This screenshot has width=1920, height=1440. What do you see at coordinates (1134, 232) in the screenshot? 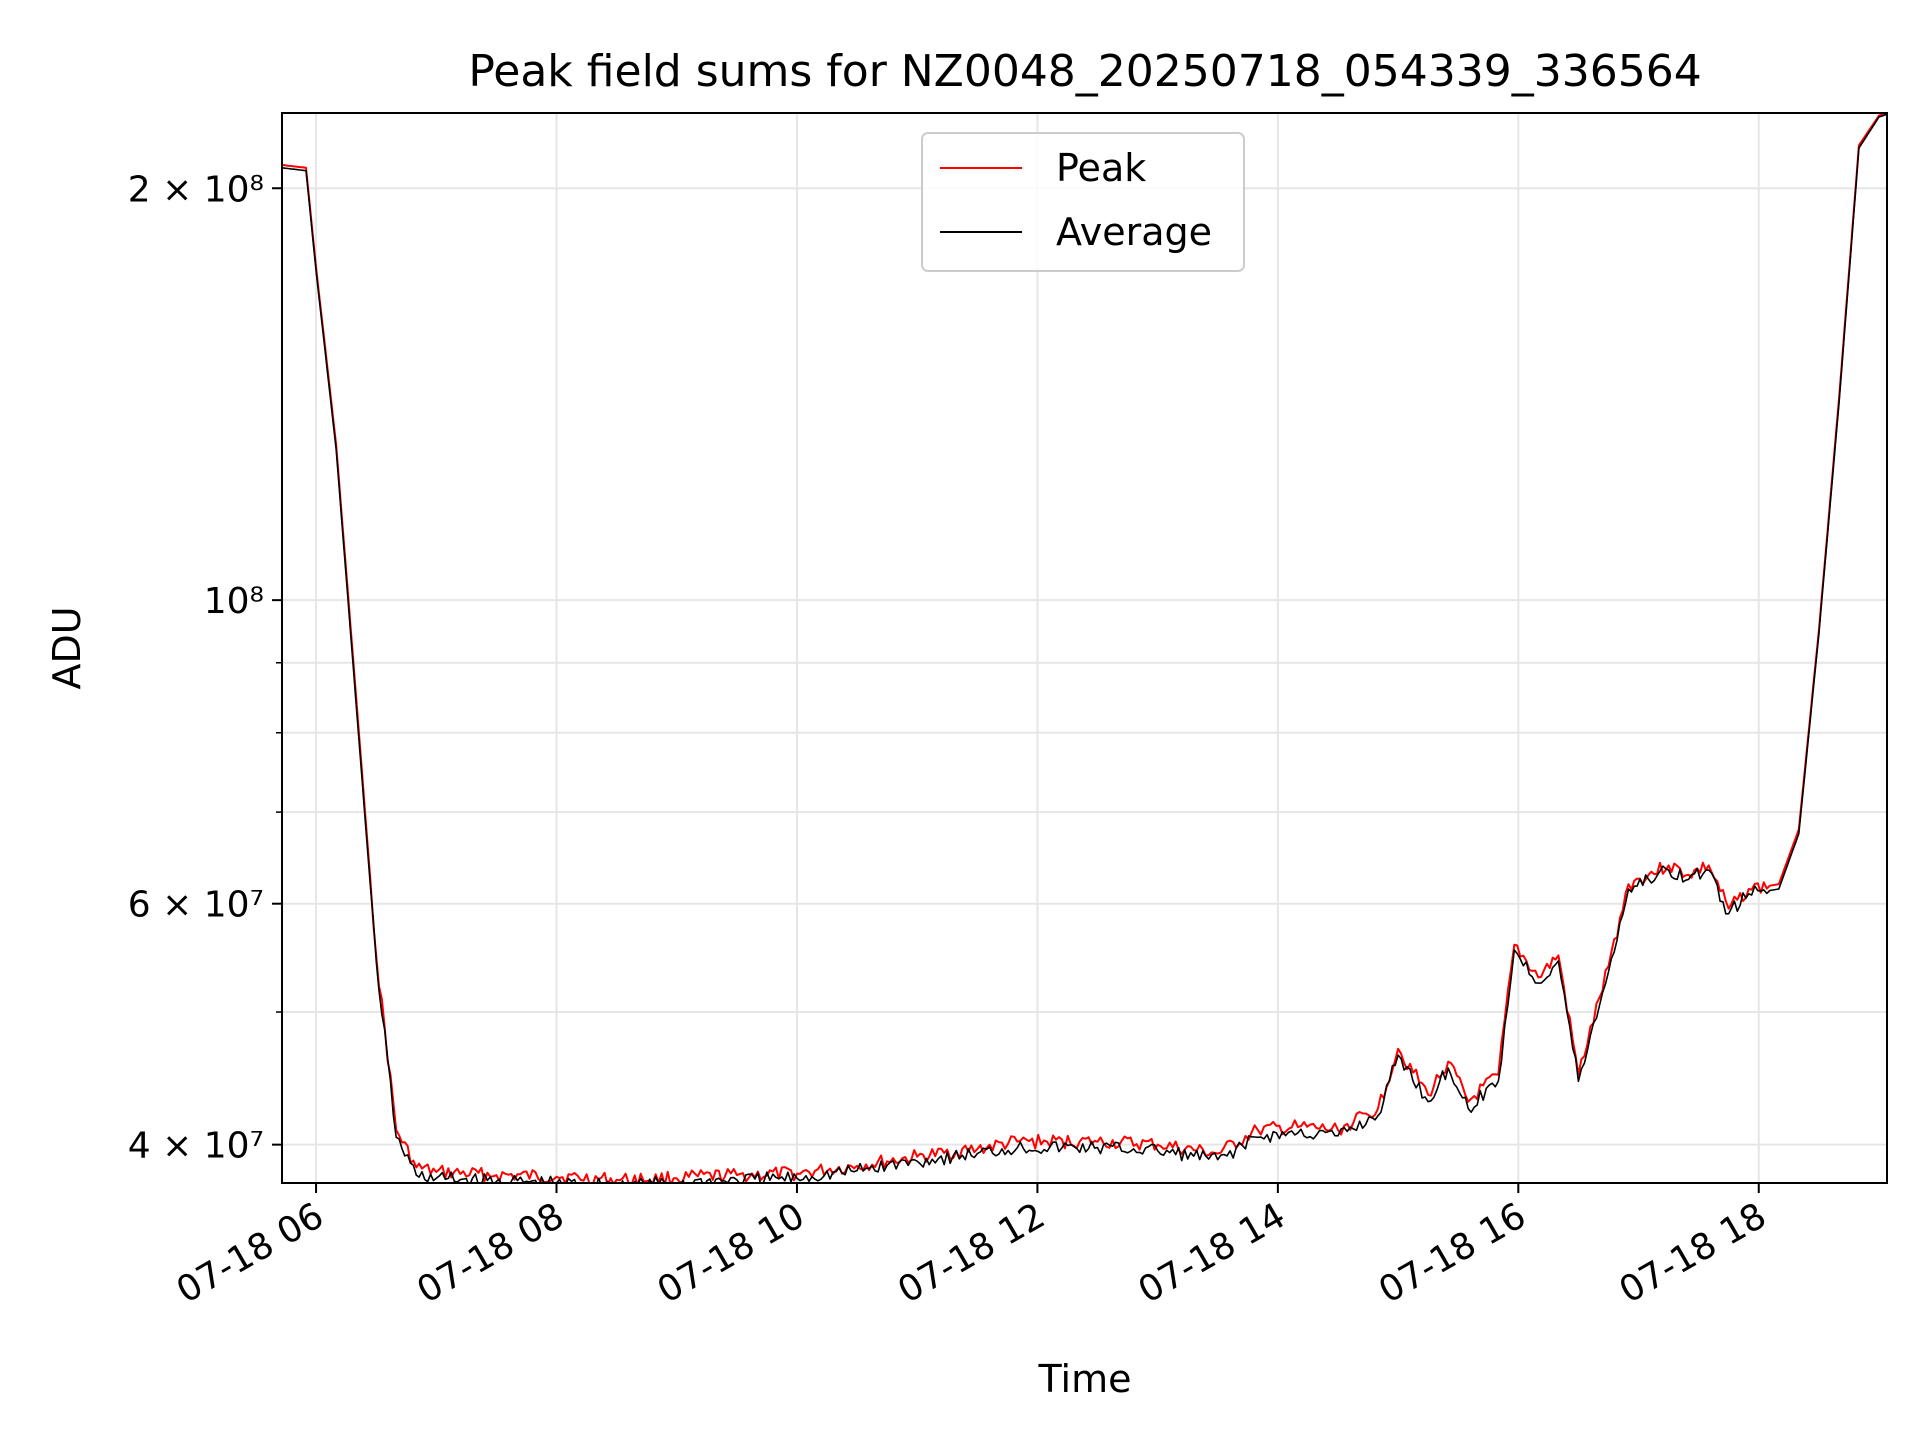
I see `legend-label-average: Average` at bounding box center [1134, 232].